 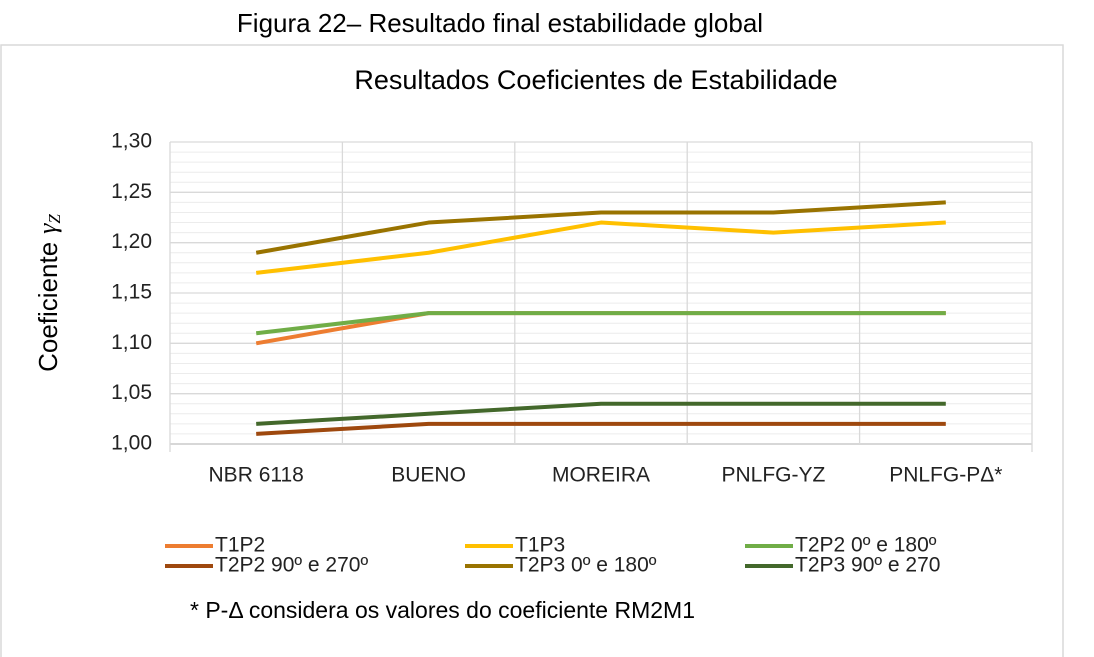 What do you see at coordinates (773, 475) in the screenshot?
I see `x-tick-label: PNLFG-YZ` at bounding box center [773, 475].